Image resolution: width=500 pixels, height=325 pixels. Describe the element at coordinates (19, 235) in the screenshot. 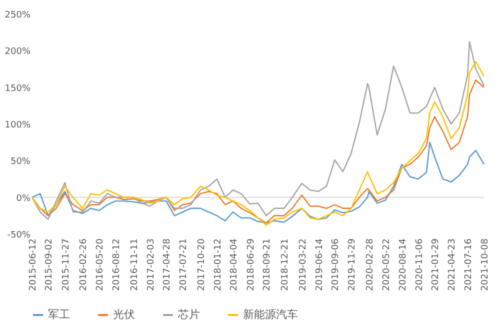

I see `y-tick-label: -50%` at that location.